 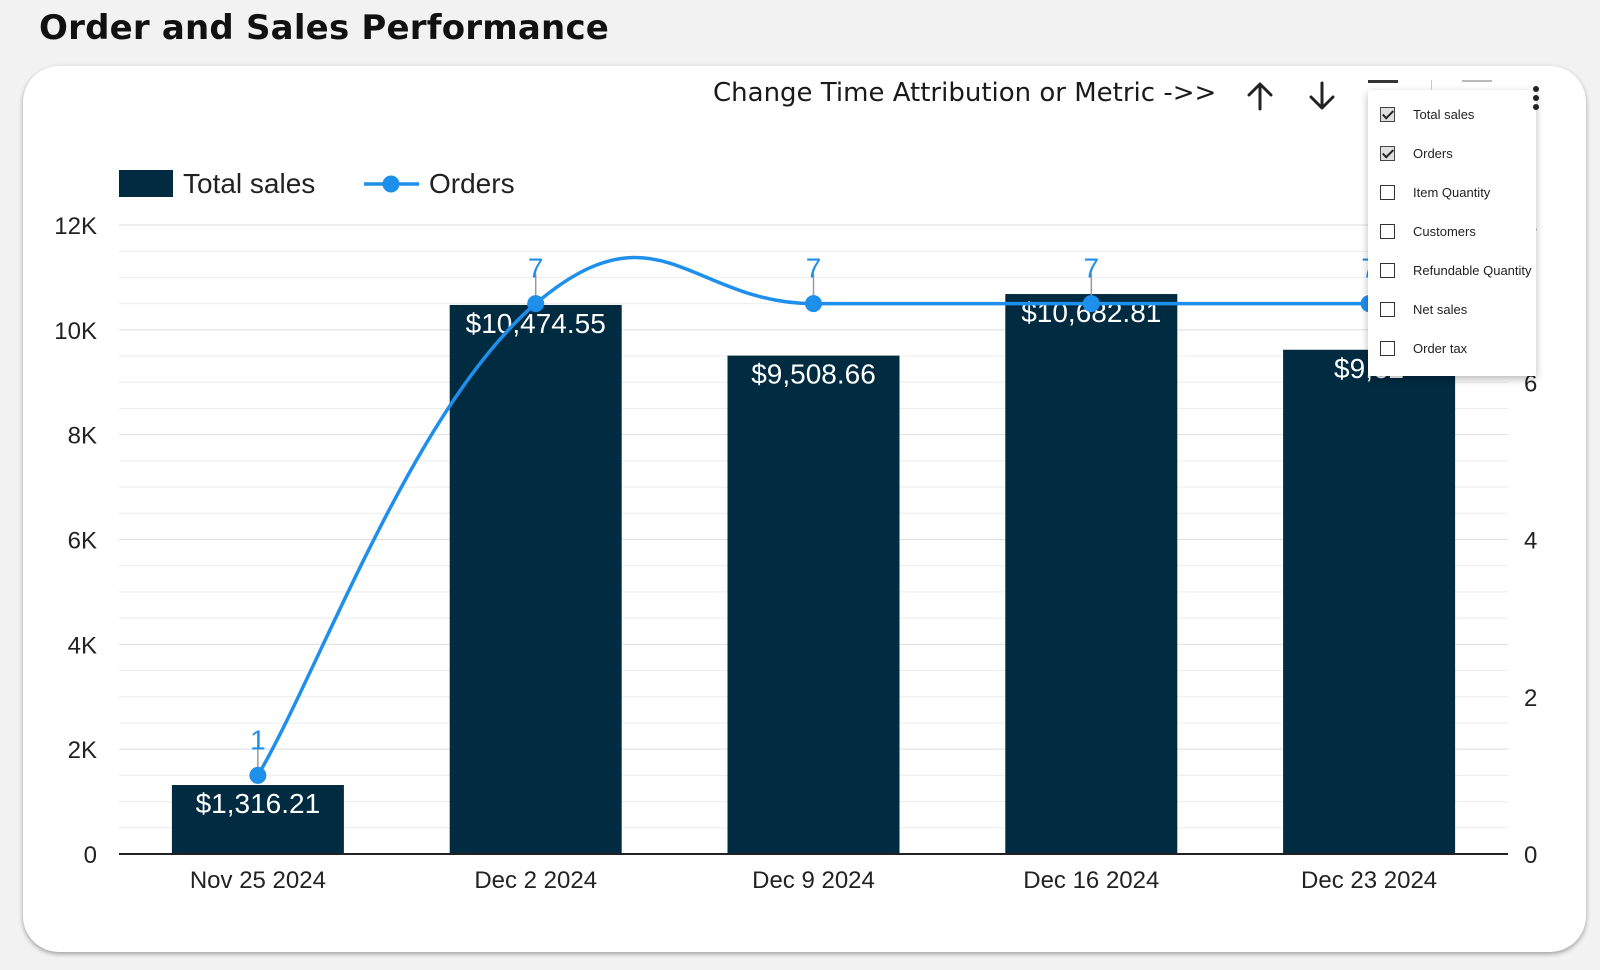 I want to click on x-tick-label: Dec 23 2024, so click(x=1369, y=880).